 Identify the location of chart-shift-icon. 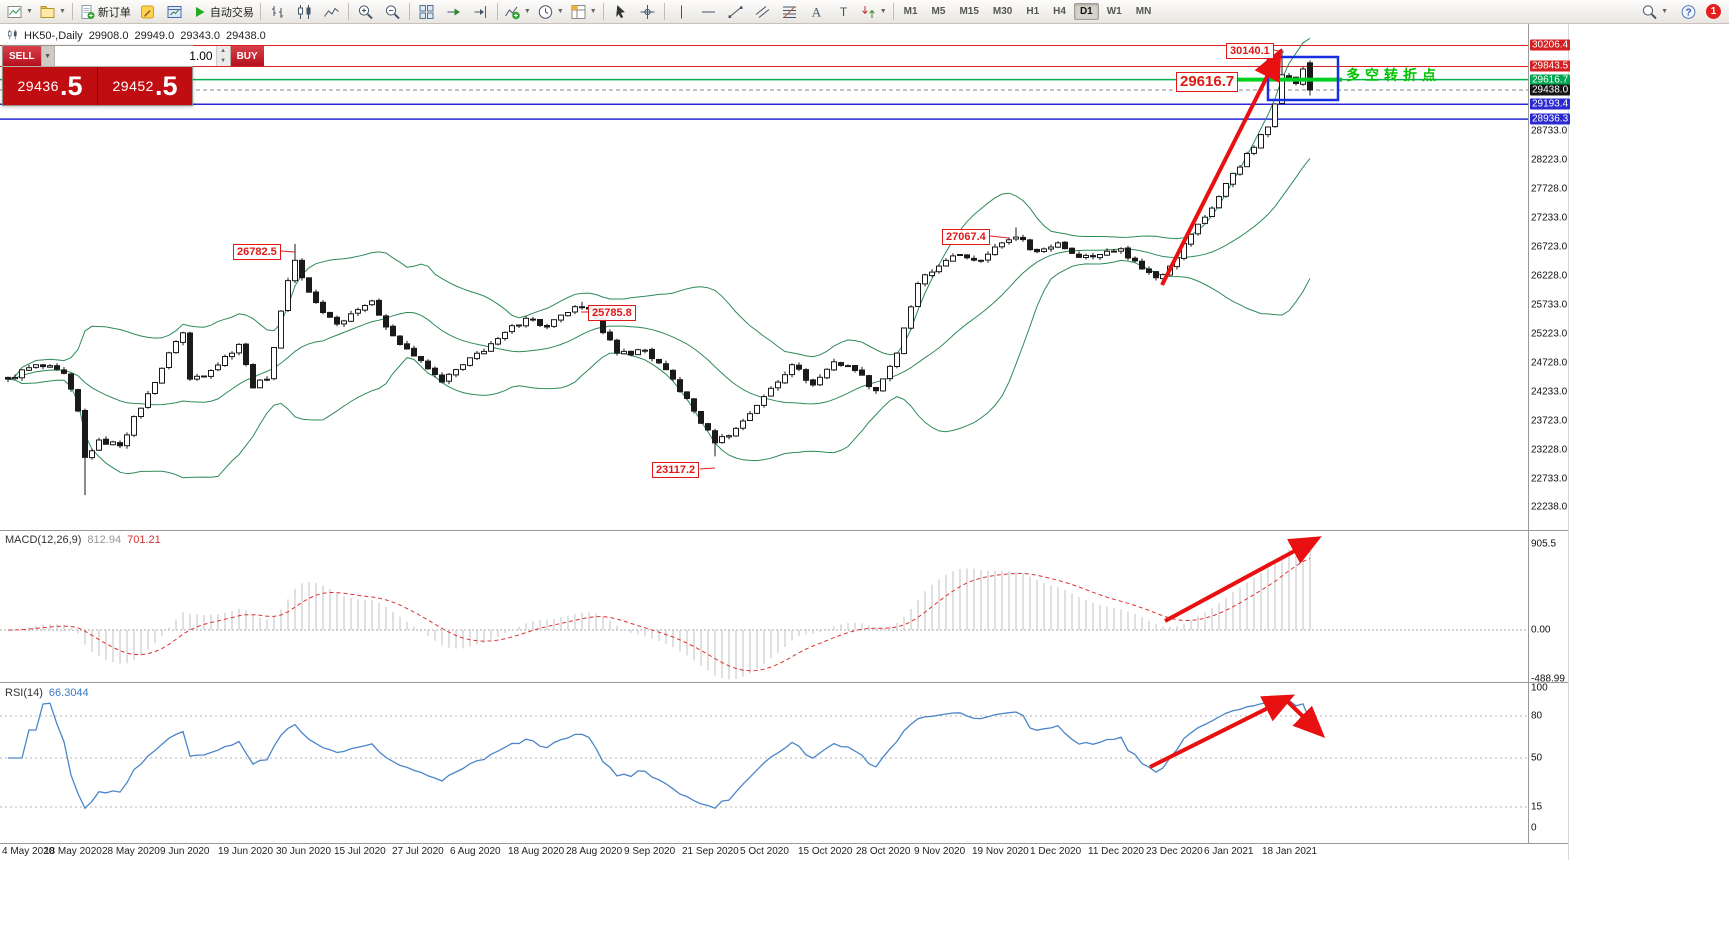
(480, 12).